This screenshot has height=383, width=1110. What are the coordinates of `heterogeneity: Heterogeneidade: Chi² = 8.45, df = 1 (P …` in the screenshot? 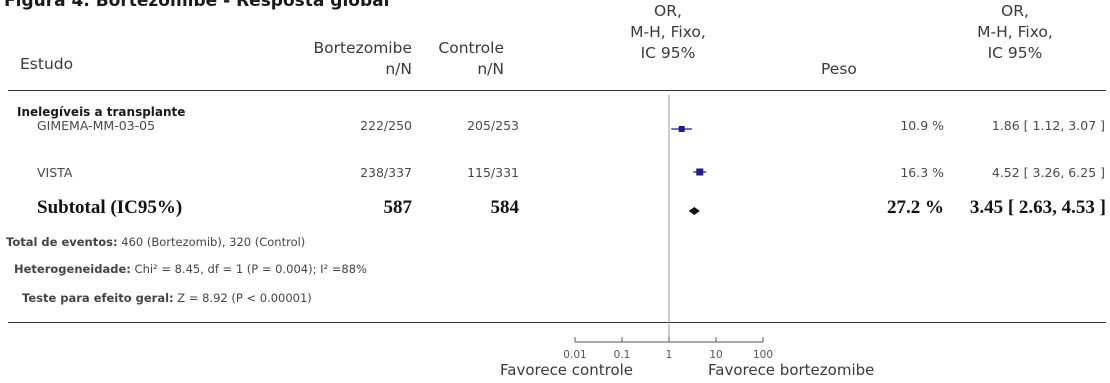 It's located at (190, 269).